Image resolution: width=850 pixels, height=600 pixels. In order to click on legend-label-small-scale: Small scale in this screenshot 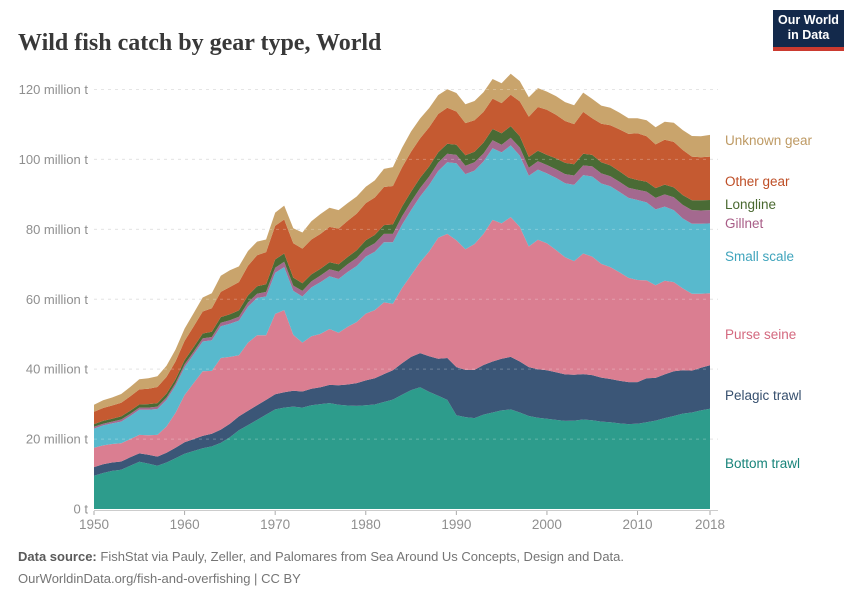, I will do `click(760, 257)`.